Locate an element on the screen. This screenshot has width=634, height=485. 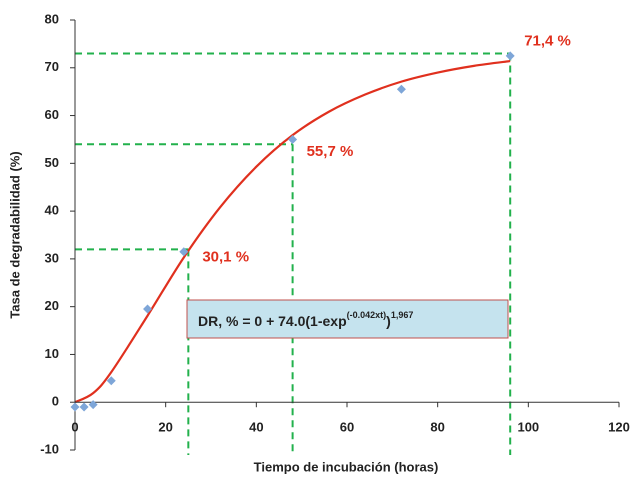
x-axis-title: Tiempo de incubación (horas) is located at coordinates (346, 466).